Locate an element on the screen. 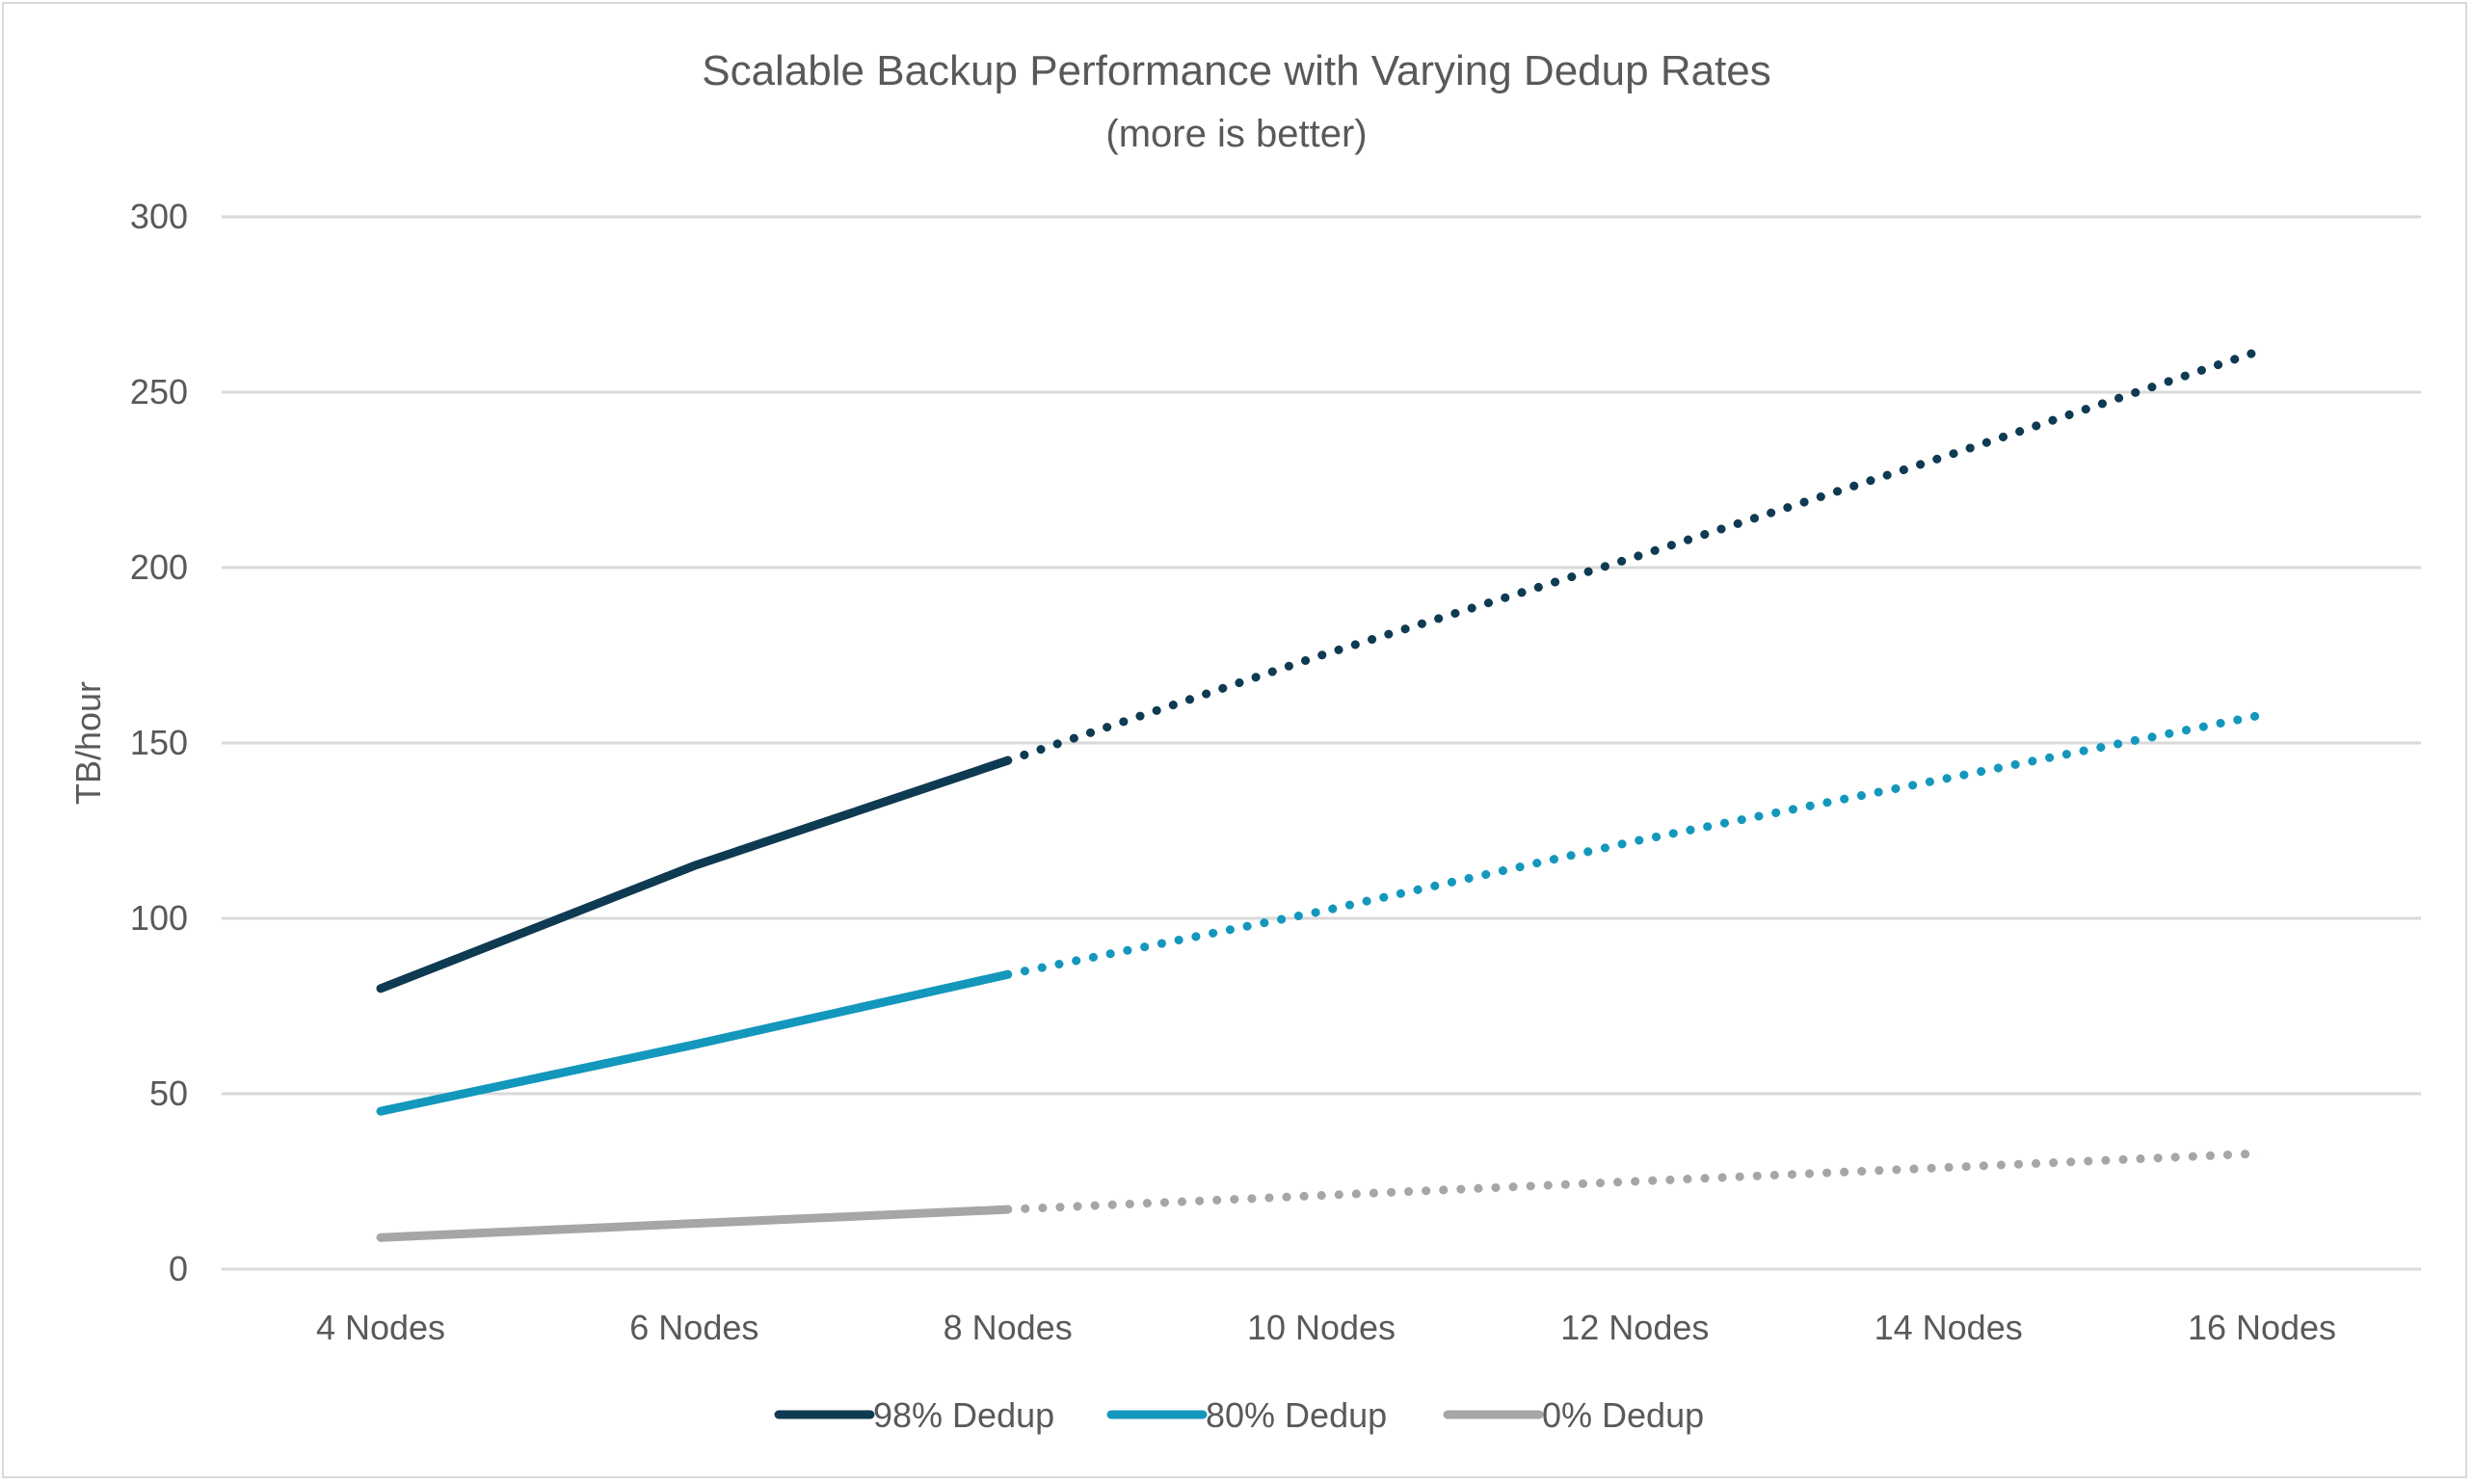  legend-item: 0% Dedup is located at coordinates (1573, 1415).